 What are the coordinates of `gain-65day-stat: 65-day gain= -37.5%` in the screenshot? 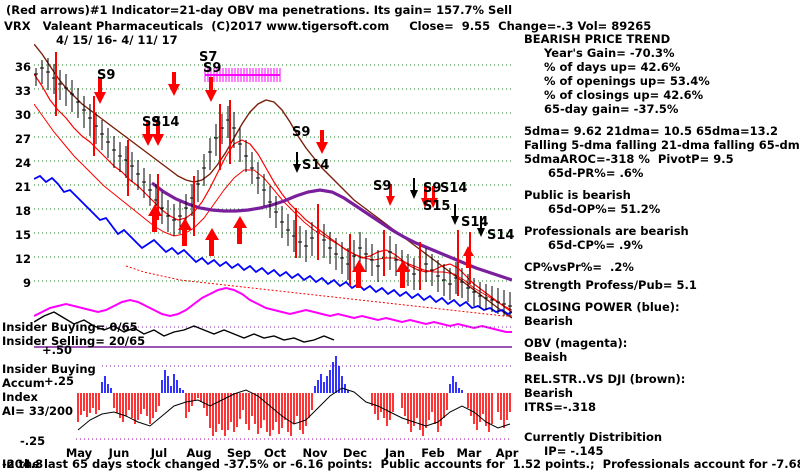 It's located at (611, 109).